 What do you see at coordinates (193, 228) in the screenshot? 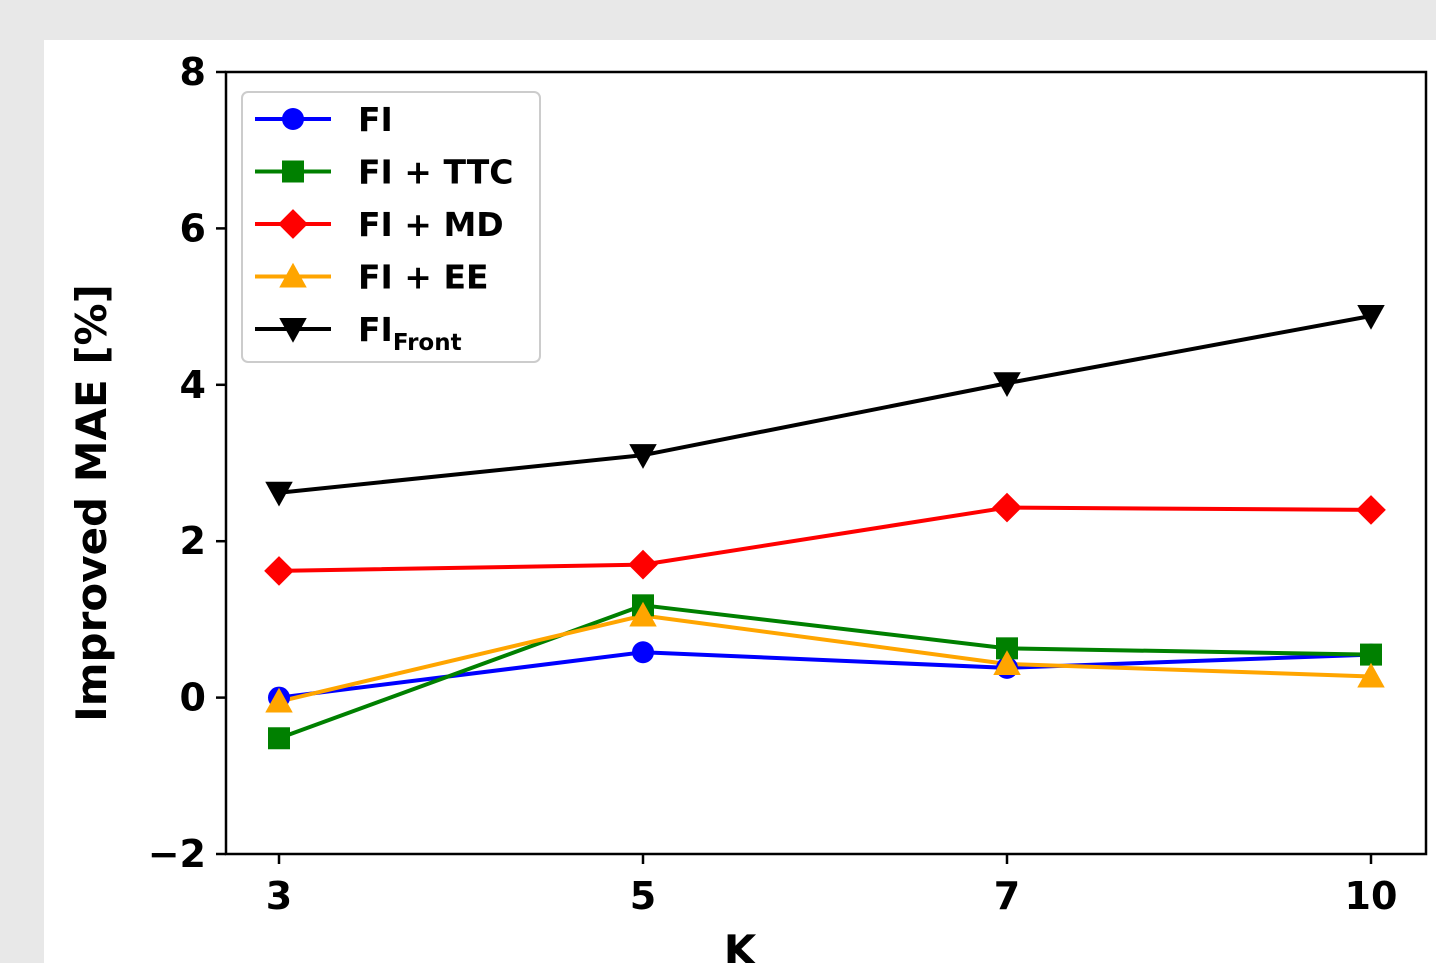
I see `y-tick-label-4: 6` at bounding box center [193, 228].